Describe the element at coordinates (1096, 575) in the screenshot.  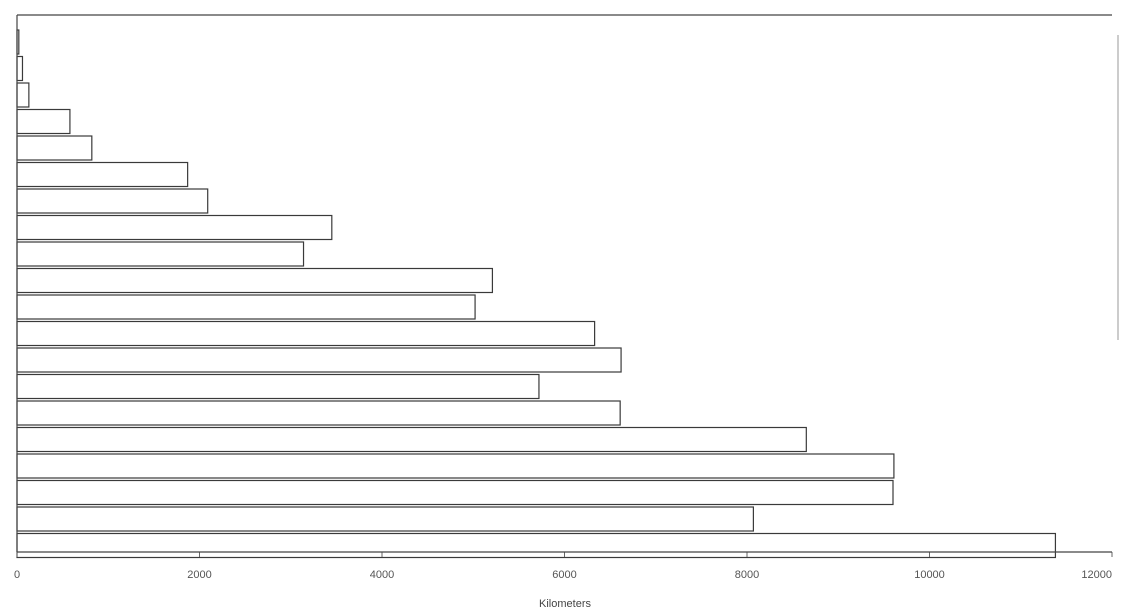
I see `x-tick-label: 12000` at that location.